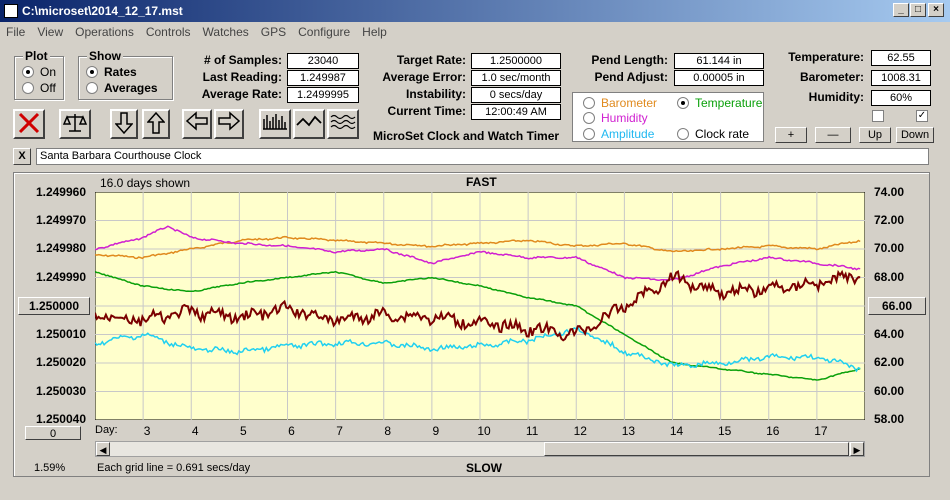  What do you see at coordinates (105, 56) in the screenshot?
I see `show-group-title: Show` at bounding box center [105, 56].